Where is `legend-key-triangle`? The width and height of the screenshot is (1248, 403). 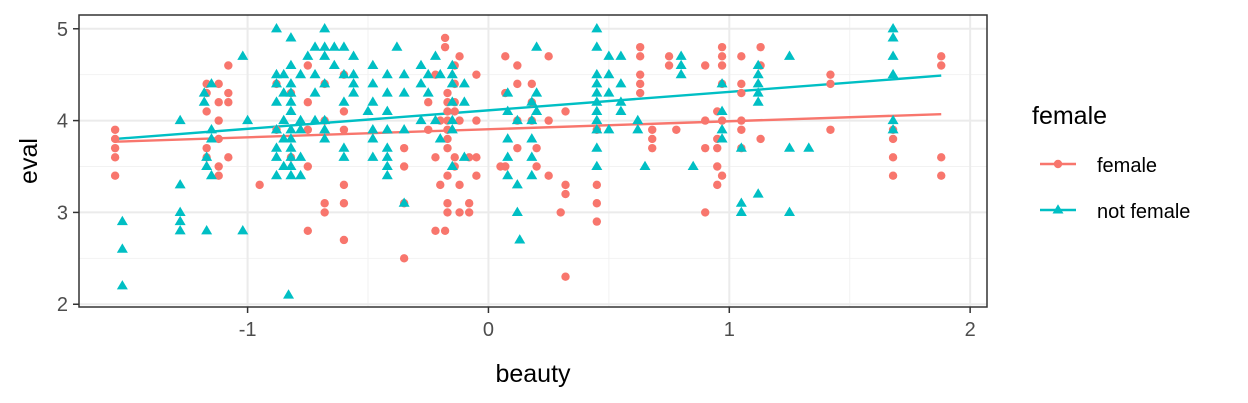
legend-key-triangle is located at coordinates (1058, 209).